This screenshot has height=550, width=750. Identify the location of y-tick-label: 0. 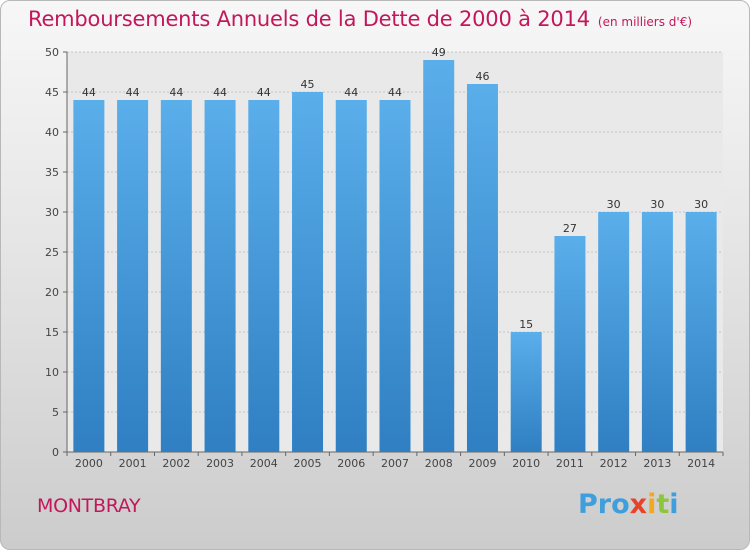
(55, 452).